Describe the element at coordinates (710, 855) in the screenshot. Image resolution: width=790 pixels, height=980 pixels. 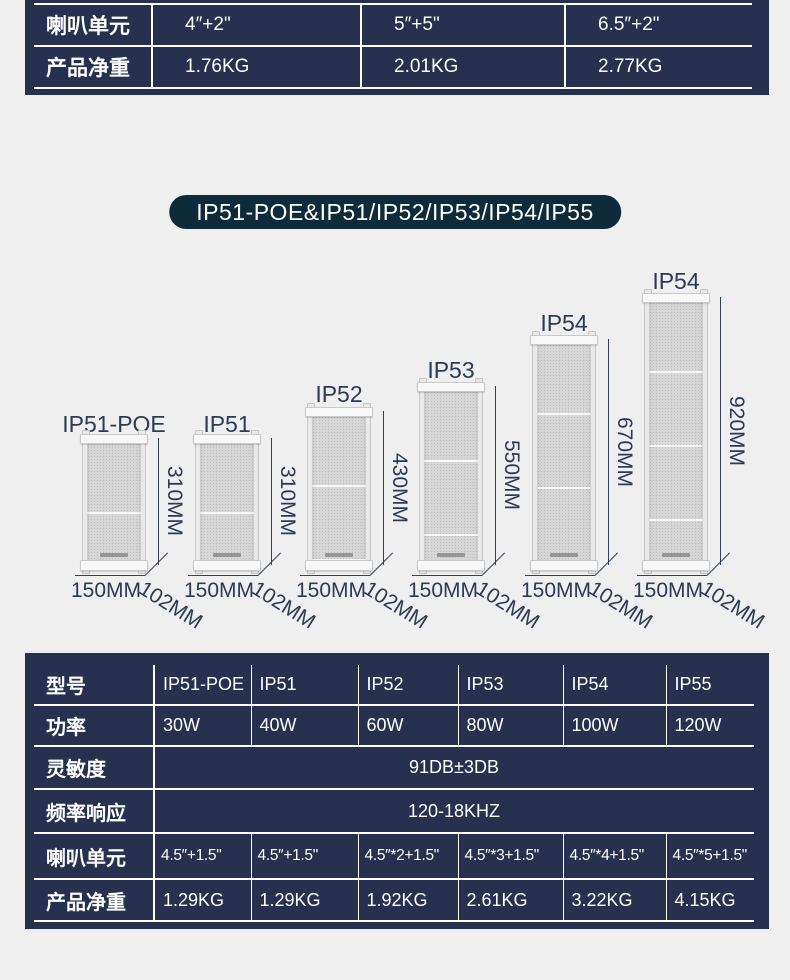
I see `spec-value: 4.5″*5+1.5"` at that location.